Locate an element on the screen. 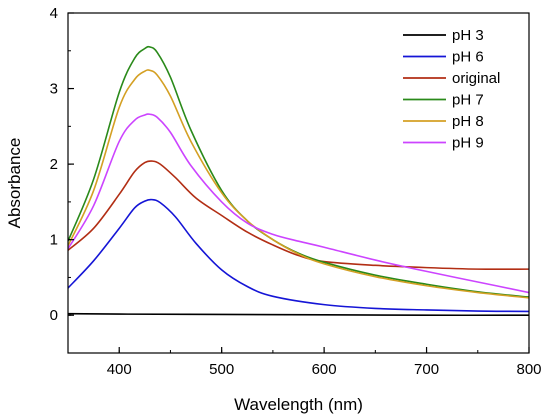 The width and height of the screenshot is (550, 418). y-axis-label: Absorbance is located at coordinates (14, 183).